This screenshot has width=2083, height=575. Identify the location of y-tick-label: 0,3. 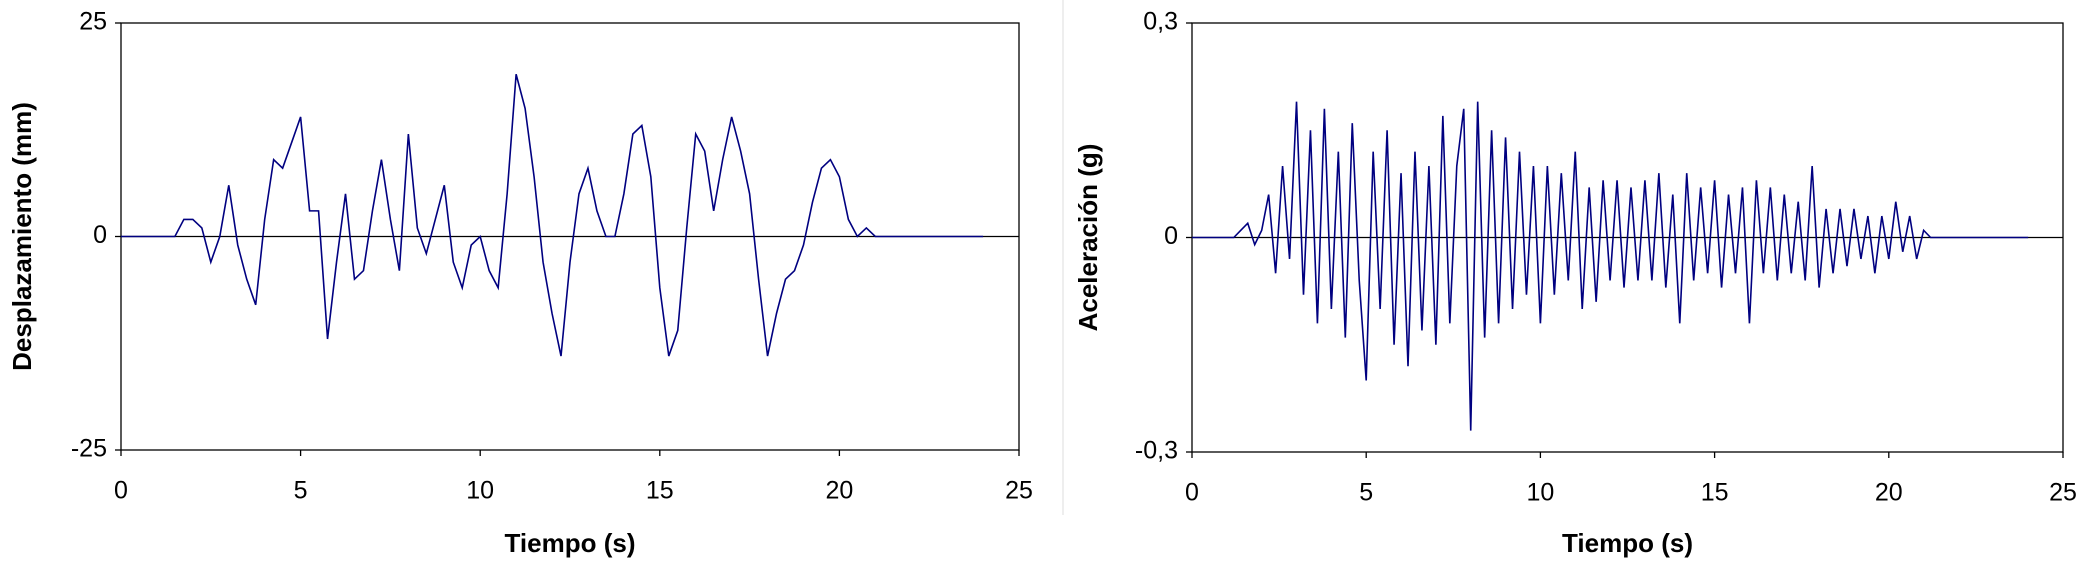
(1160, 22).